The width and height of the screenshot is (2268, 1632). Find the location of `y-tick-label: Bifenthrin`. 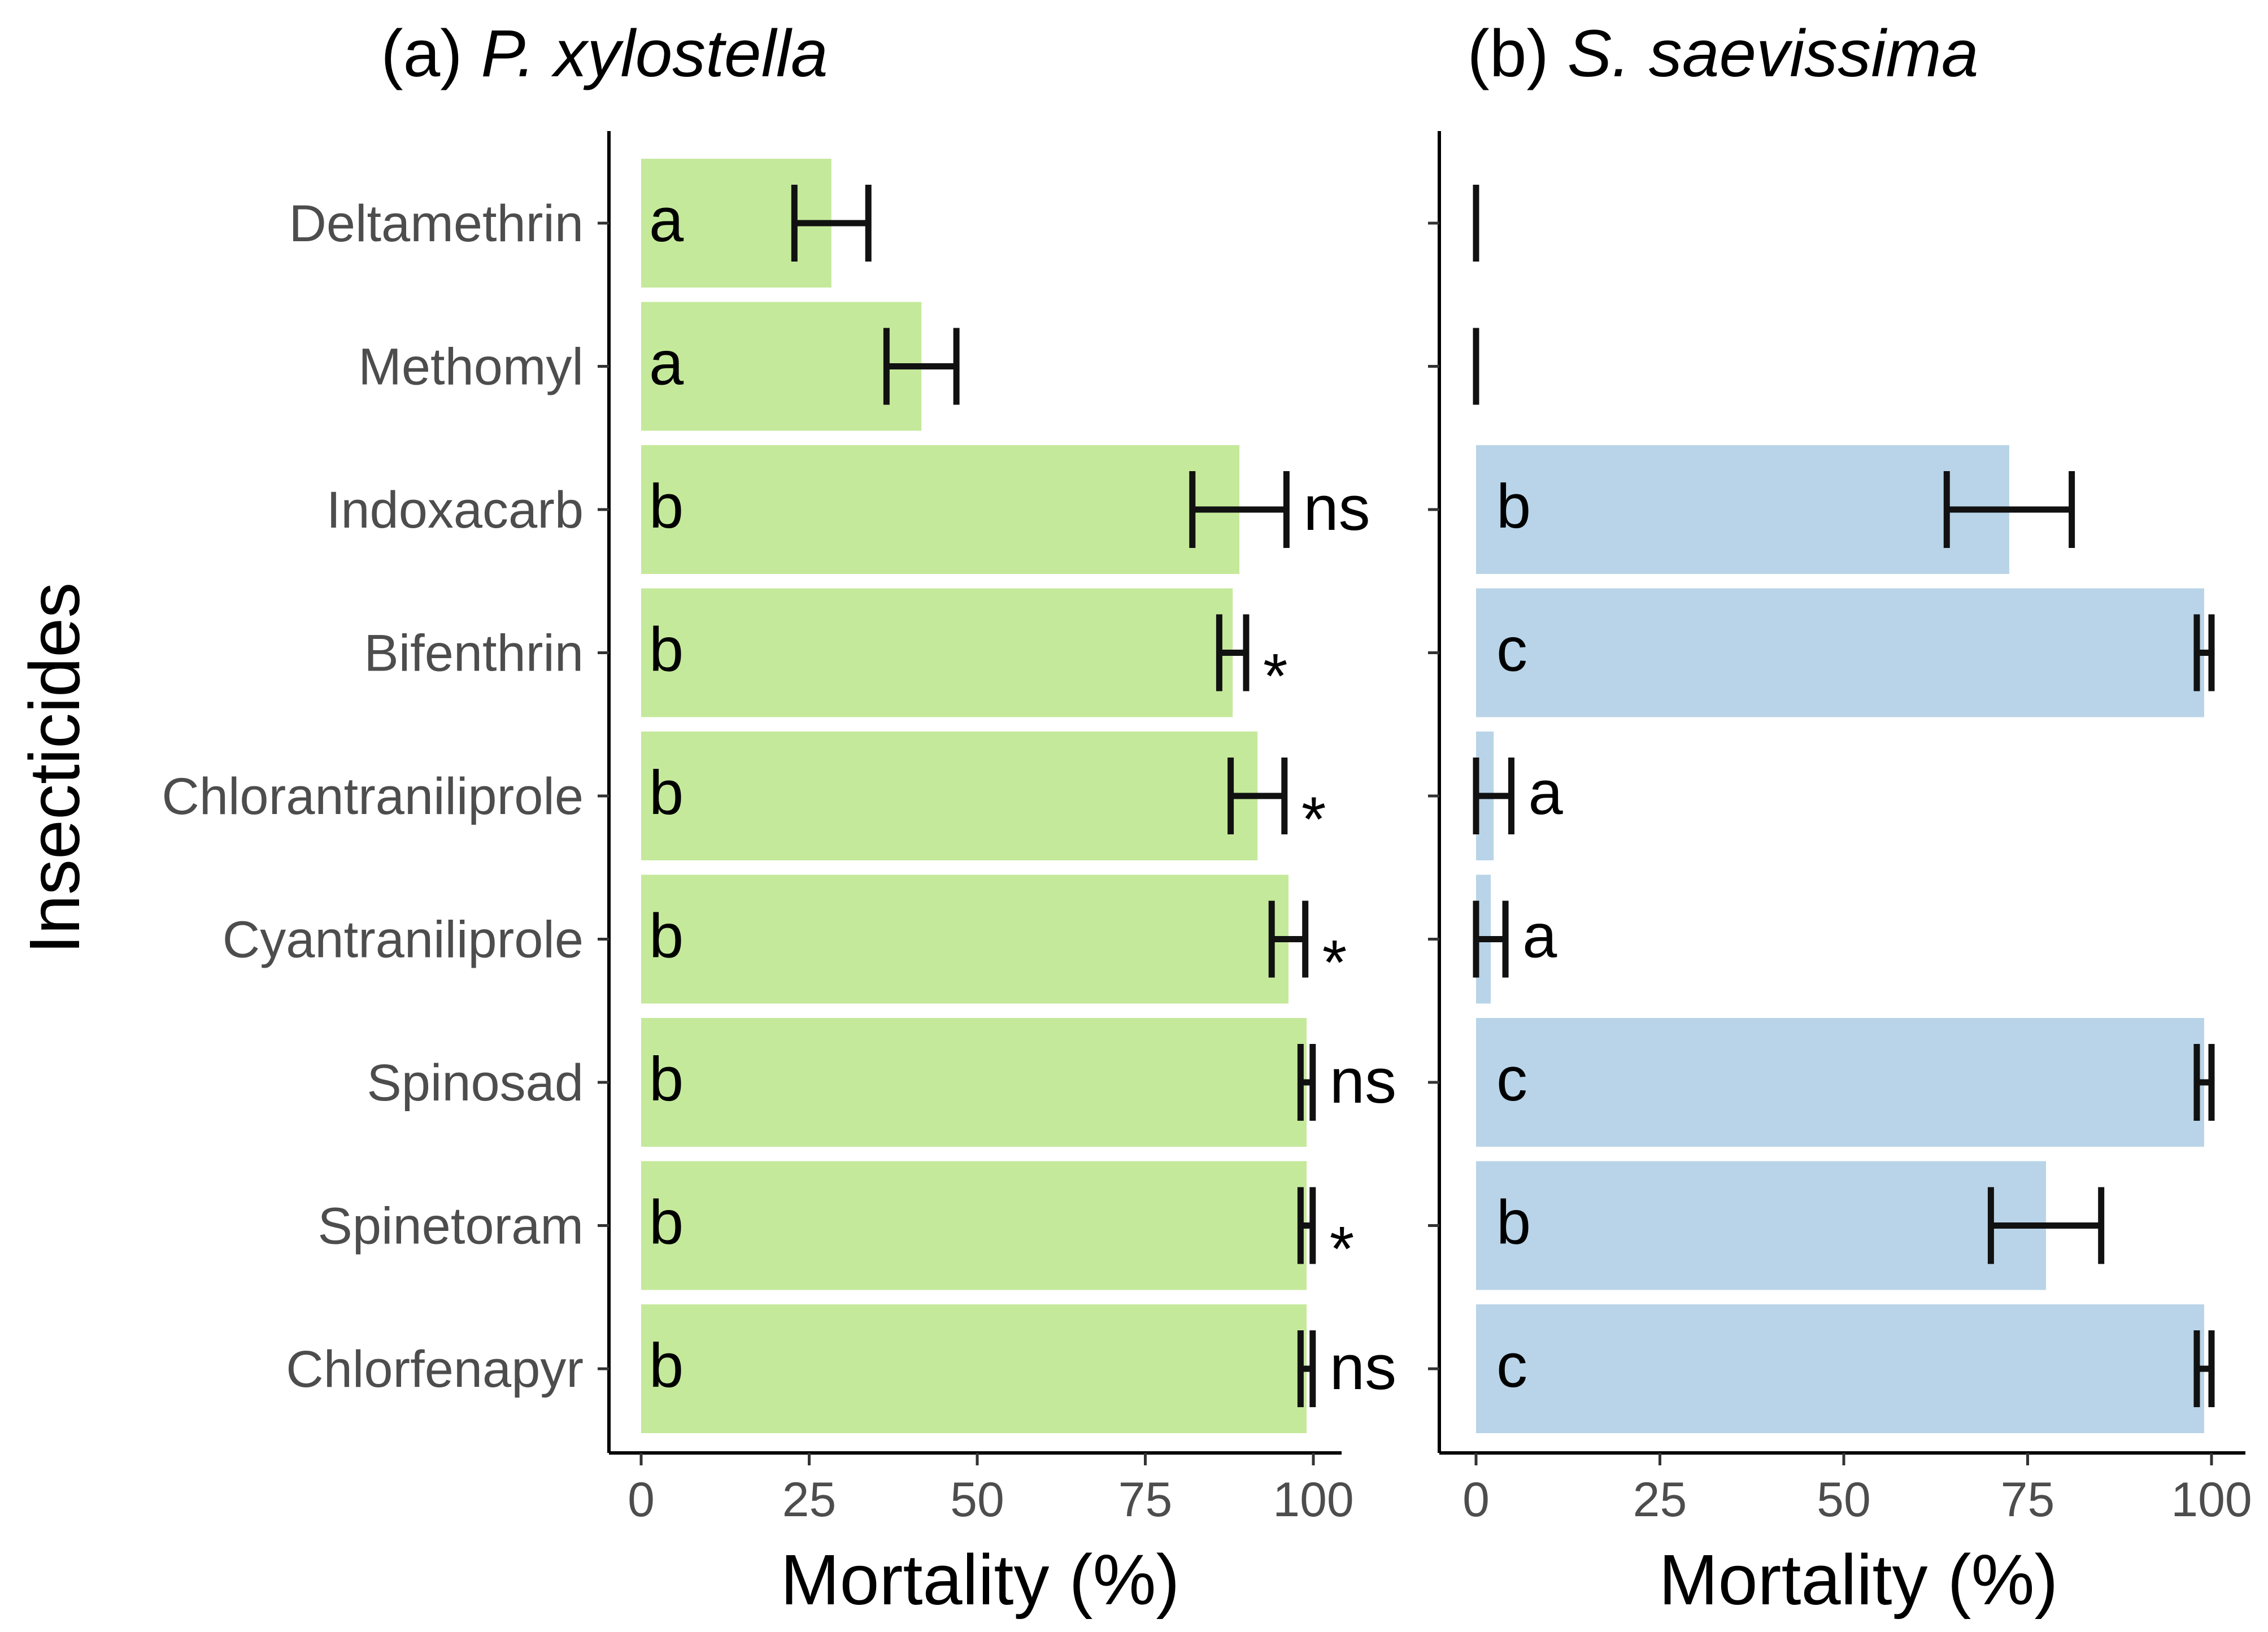

y-tick-label: Bifenthrin is located at coordinates (474, 653).